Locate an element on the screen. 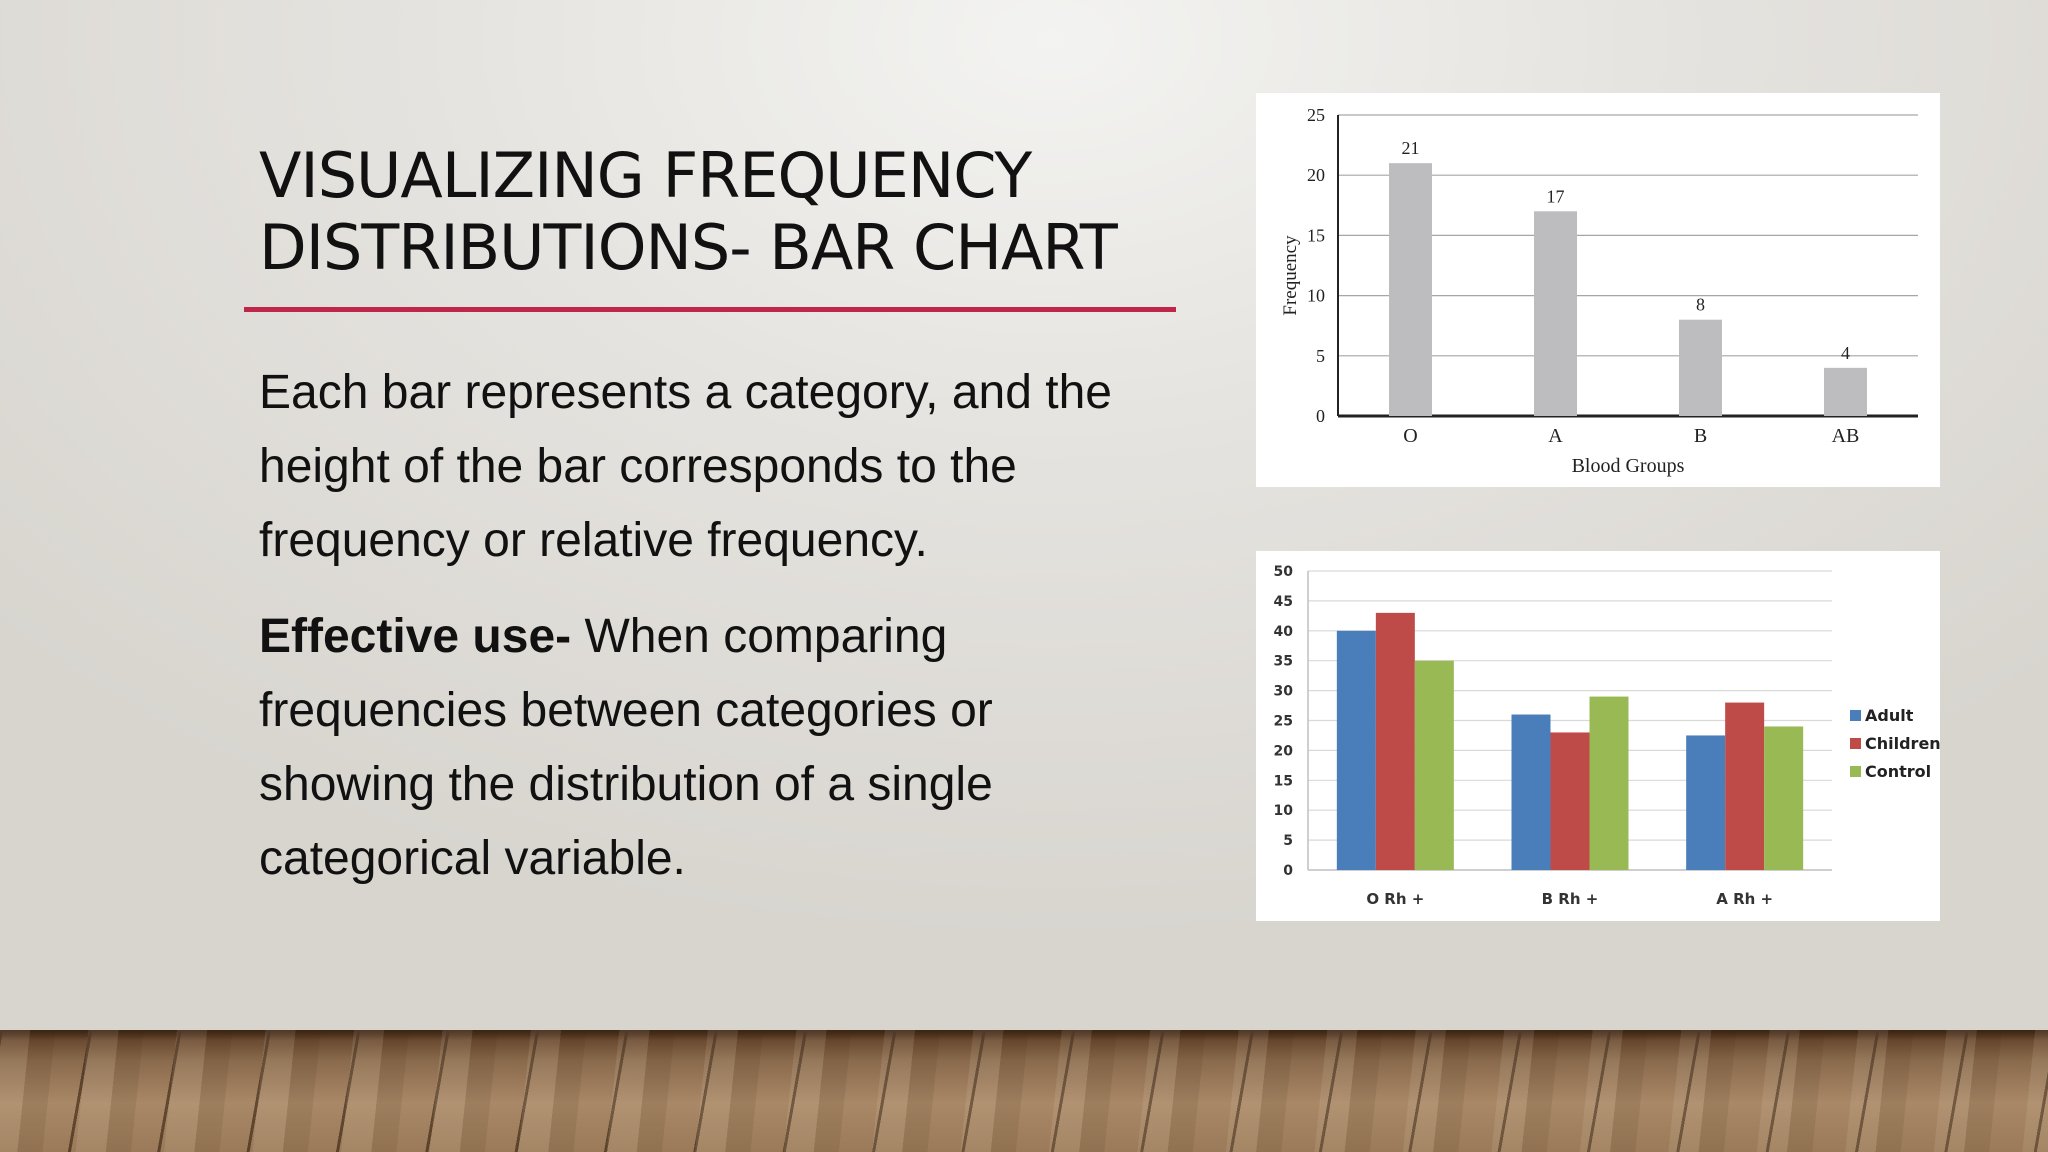 This screenshot has height=1152, width=2048. x-tick-label: A Rh + is located at coordinates (1744, 899).